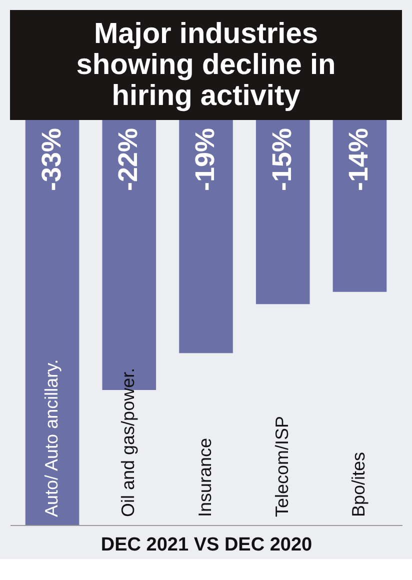 This screenshot has height=580, width=412. I want to click on x-tick-label: Insurance, so click(205, 477).